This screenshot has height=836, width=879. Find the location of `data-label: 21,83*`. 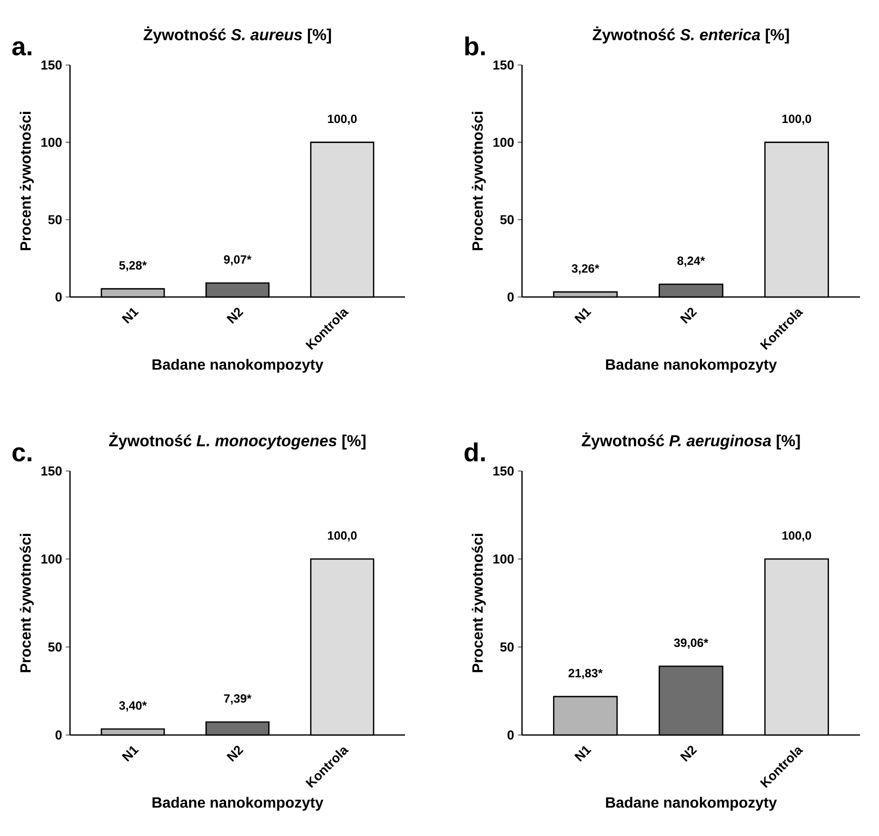

data-label: 21,83* is located at coordinates (585, 674).